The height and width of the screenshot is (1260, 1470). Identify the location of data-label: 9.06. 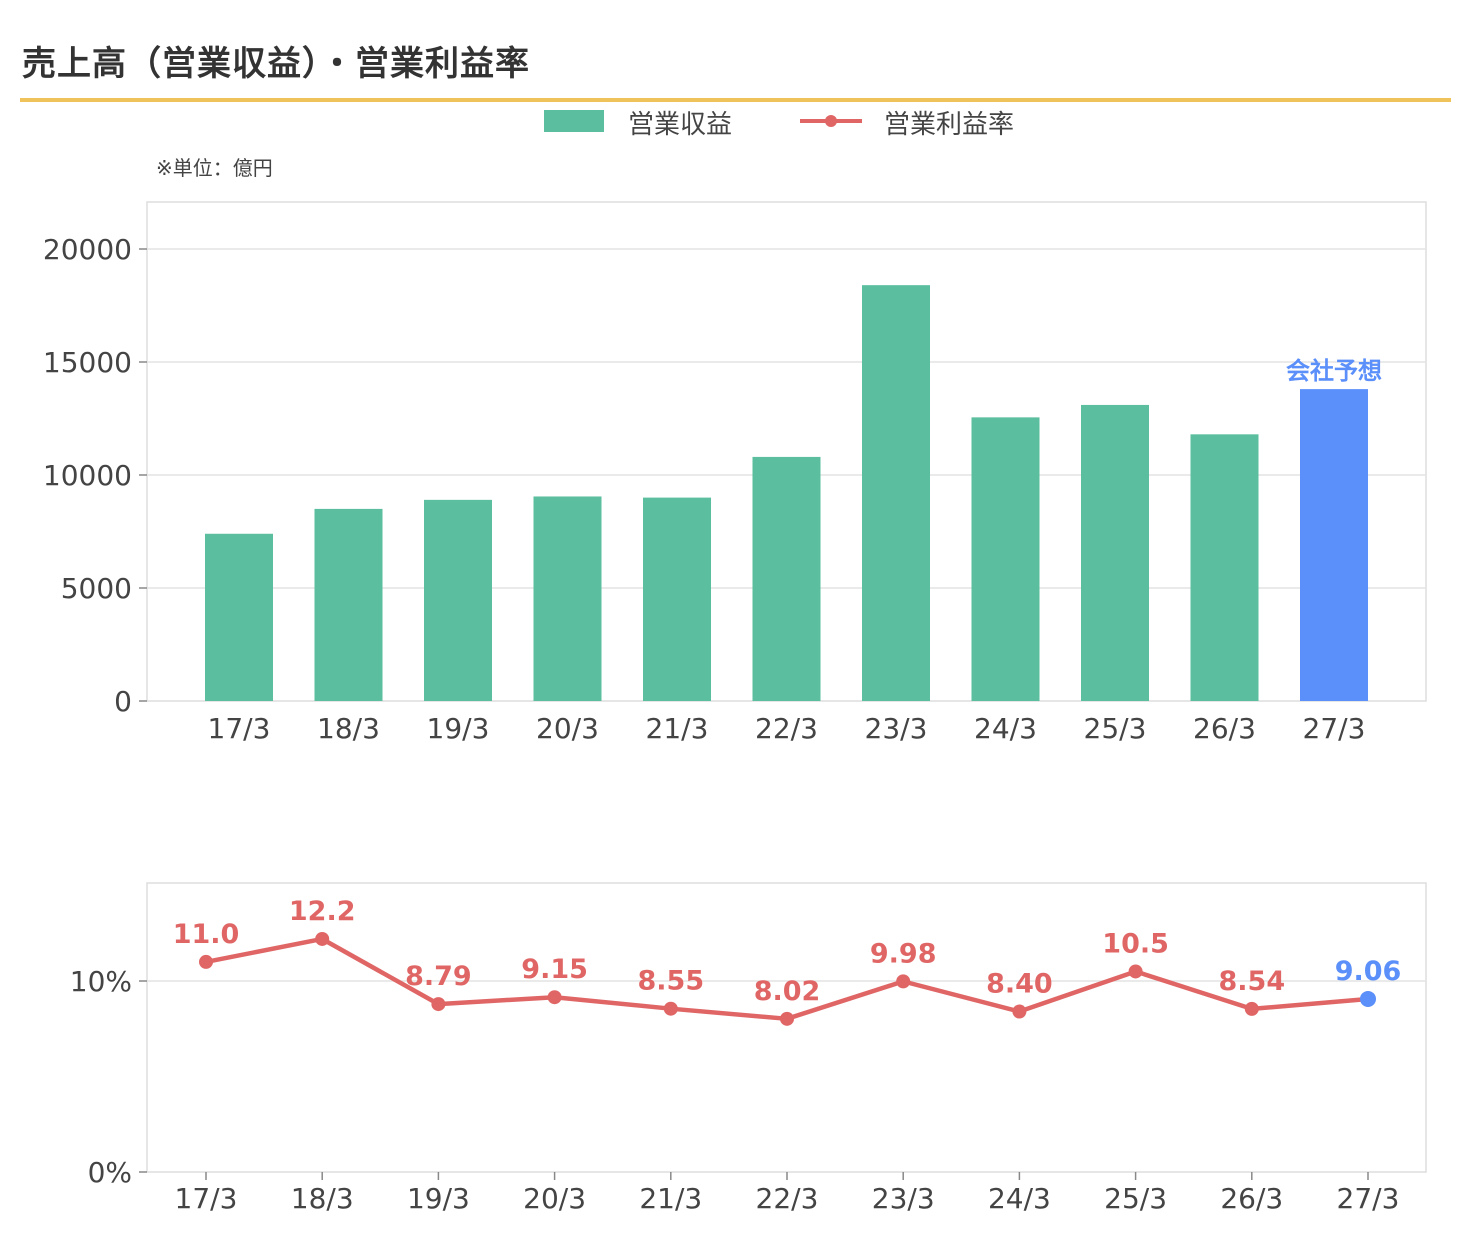
(1368, 971).